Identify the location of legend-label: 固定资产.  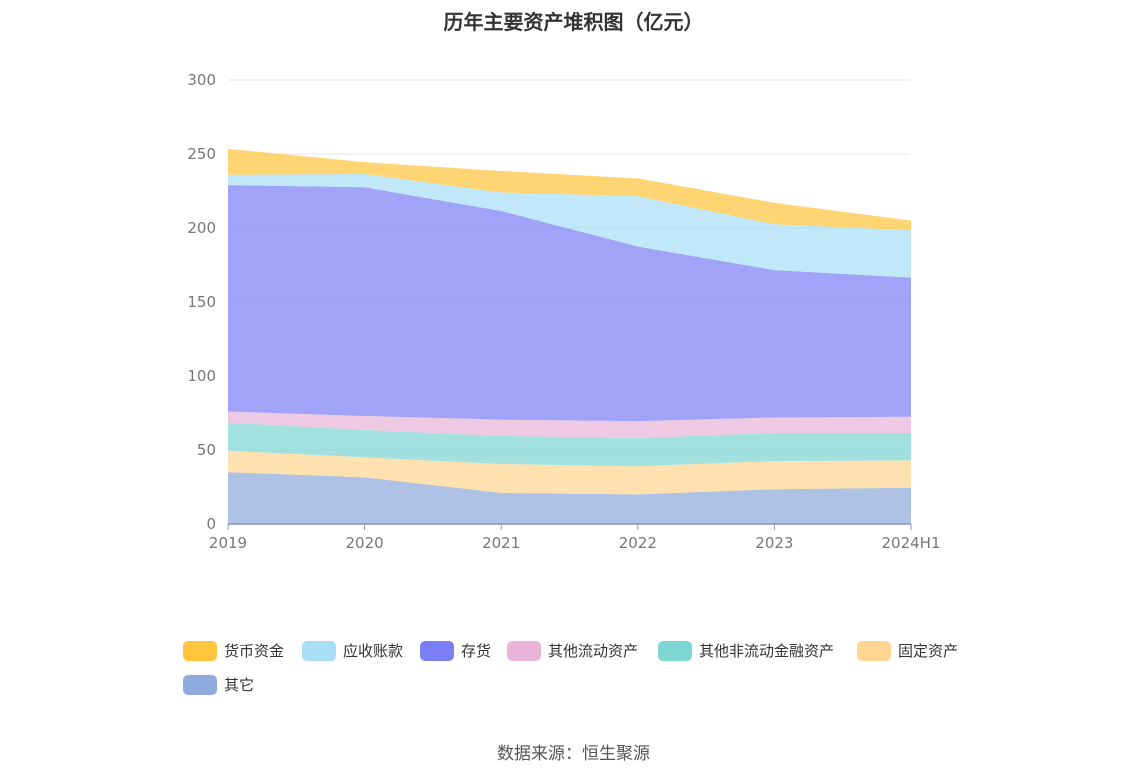
(928, 651).